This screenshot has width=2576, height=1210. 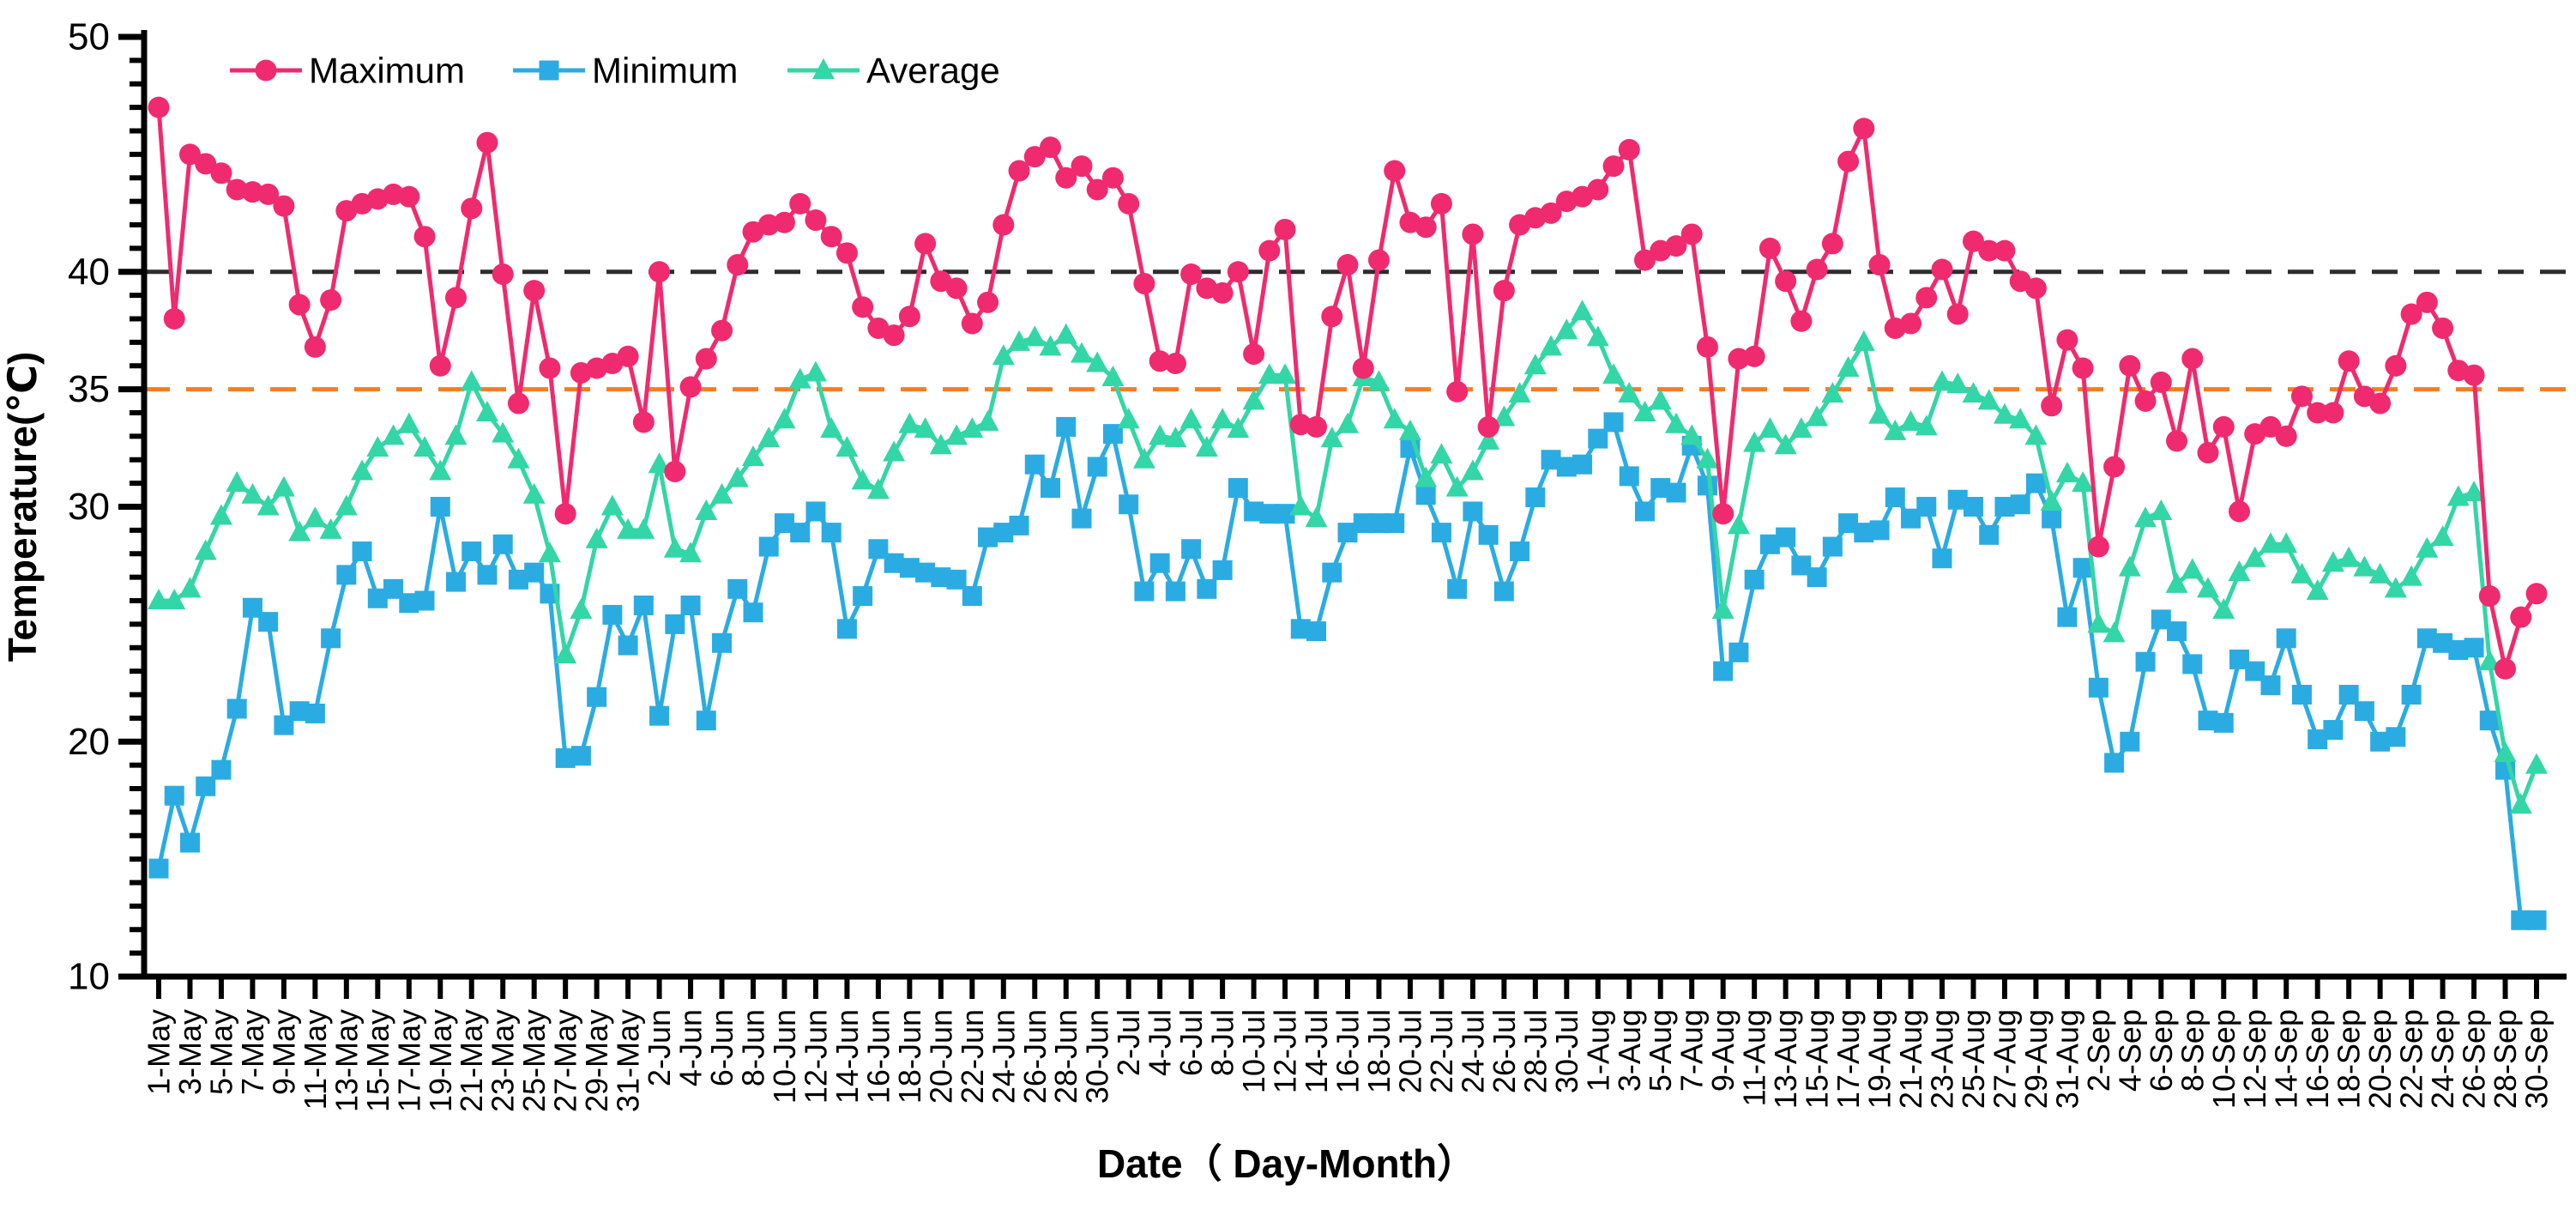 I want to click on x-tick-label: 30-Jul, so click(x=1566, y=1051).